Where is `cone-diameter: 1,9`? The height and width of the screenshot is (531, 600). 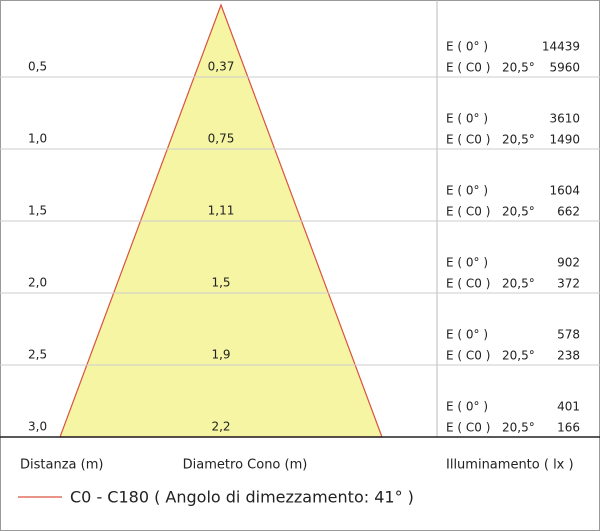
cone-diameter: 1,9 is located at coordinates (220, 355).